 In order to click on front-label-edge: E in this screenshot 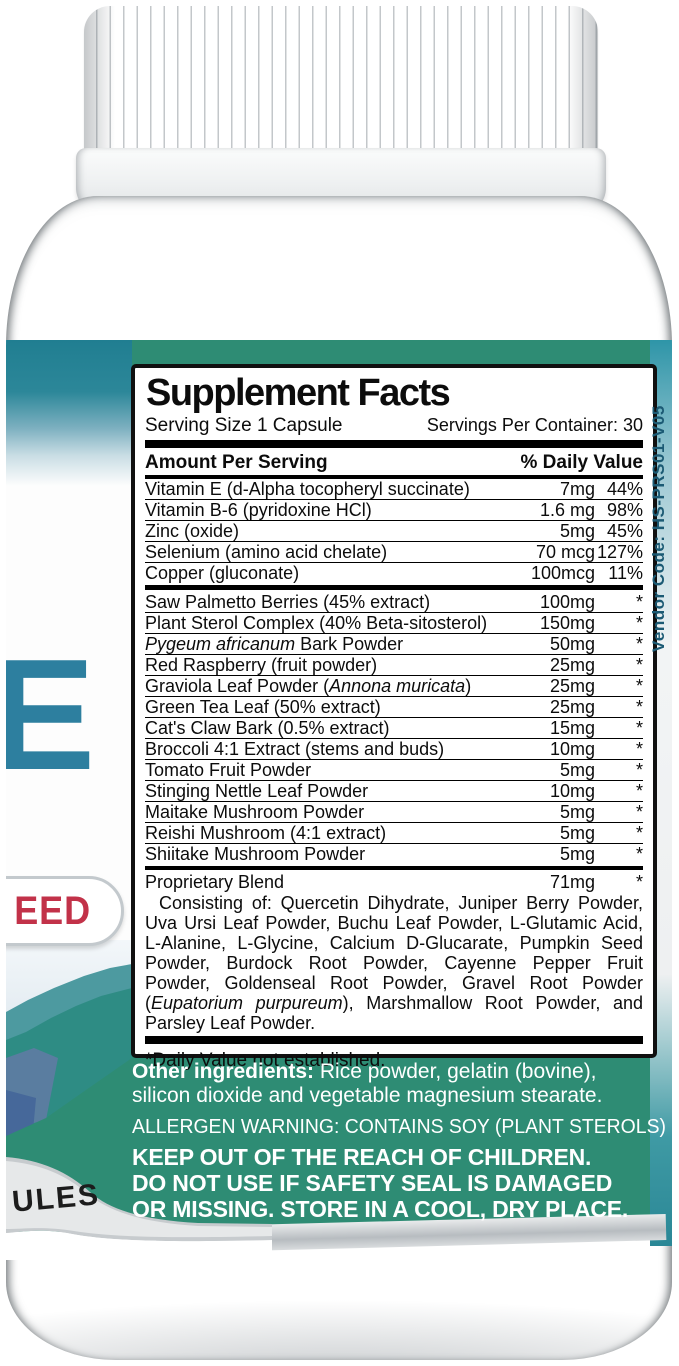, I will do `click(69, 786)`.